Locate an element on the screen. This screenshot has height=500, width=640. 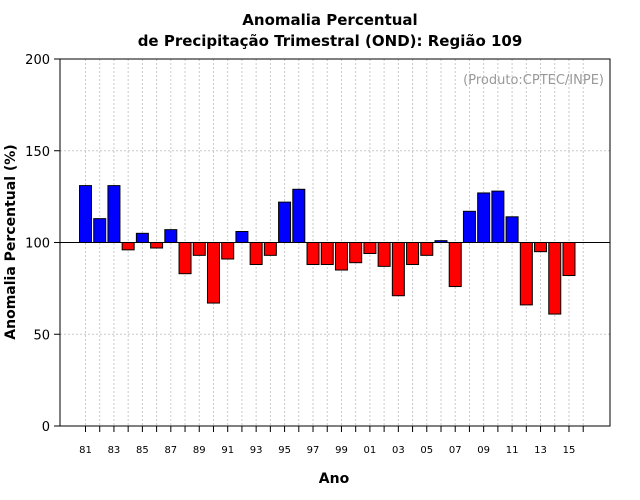
x-axis-label: Ano is located at coordinates (334, 479).